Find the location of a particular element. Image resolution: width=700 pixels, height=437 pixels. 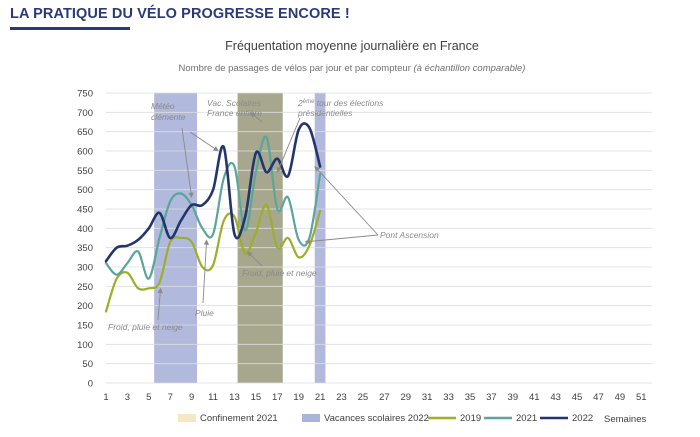

y-tick-label: 150 is located at coordinates (85, 326).